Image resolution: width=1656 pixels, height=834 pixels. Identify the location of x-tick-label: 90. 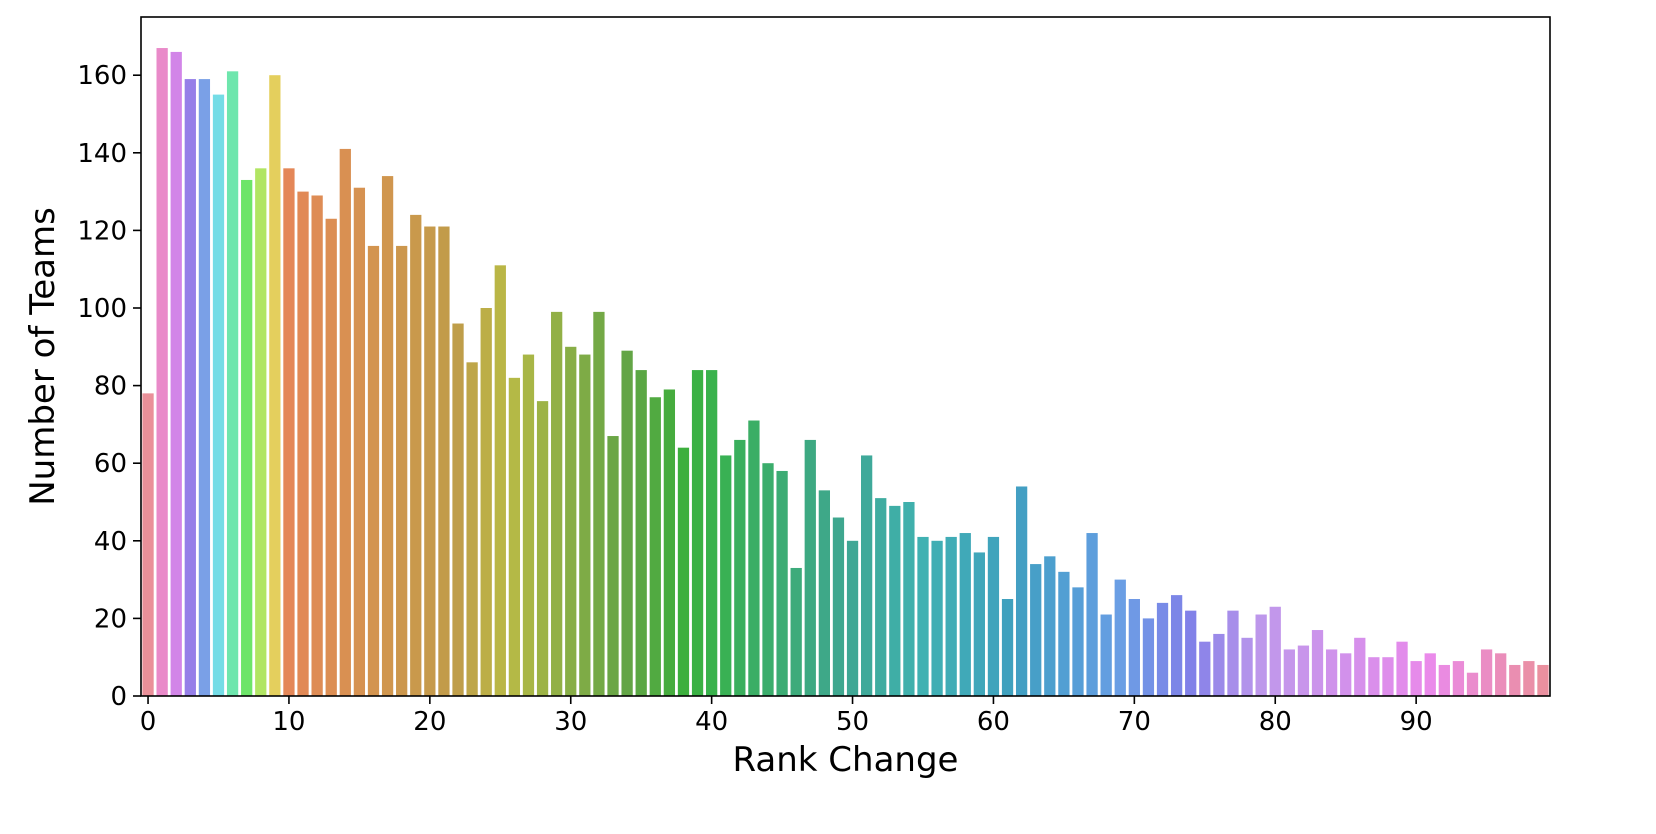
(1416, 722).